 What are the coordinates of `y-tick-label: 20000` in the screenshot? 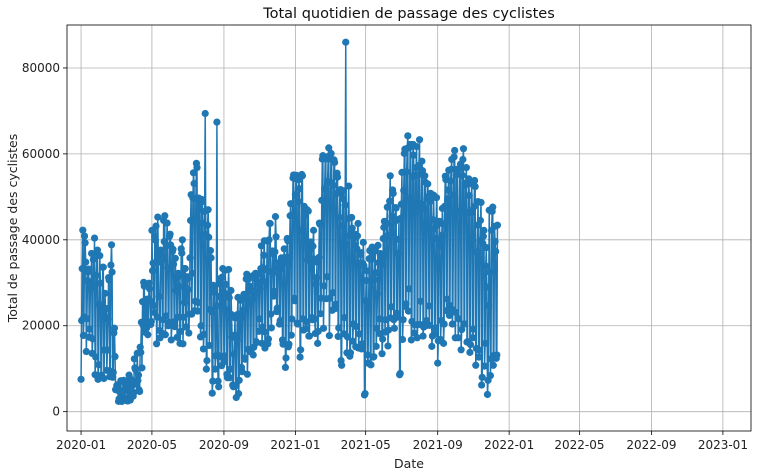 It's located at (41, 326).